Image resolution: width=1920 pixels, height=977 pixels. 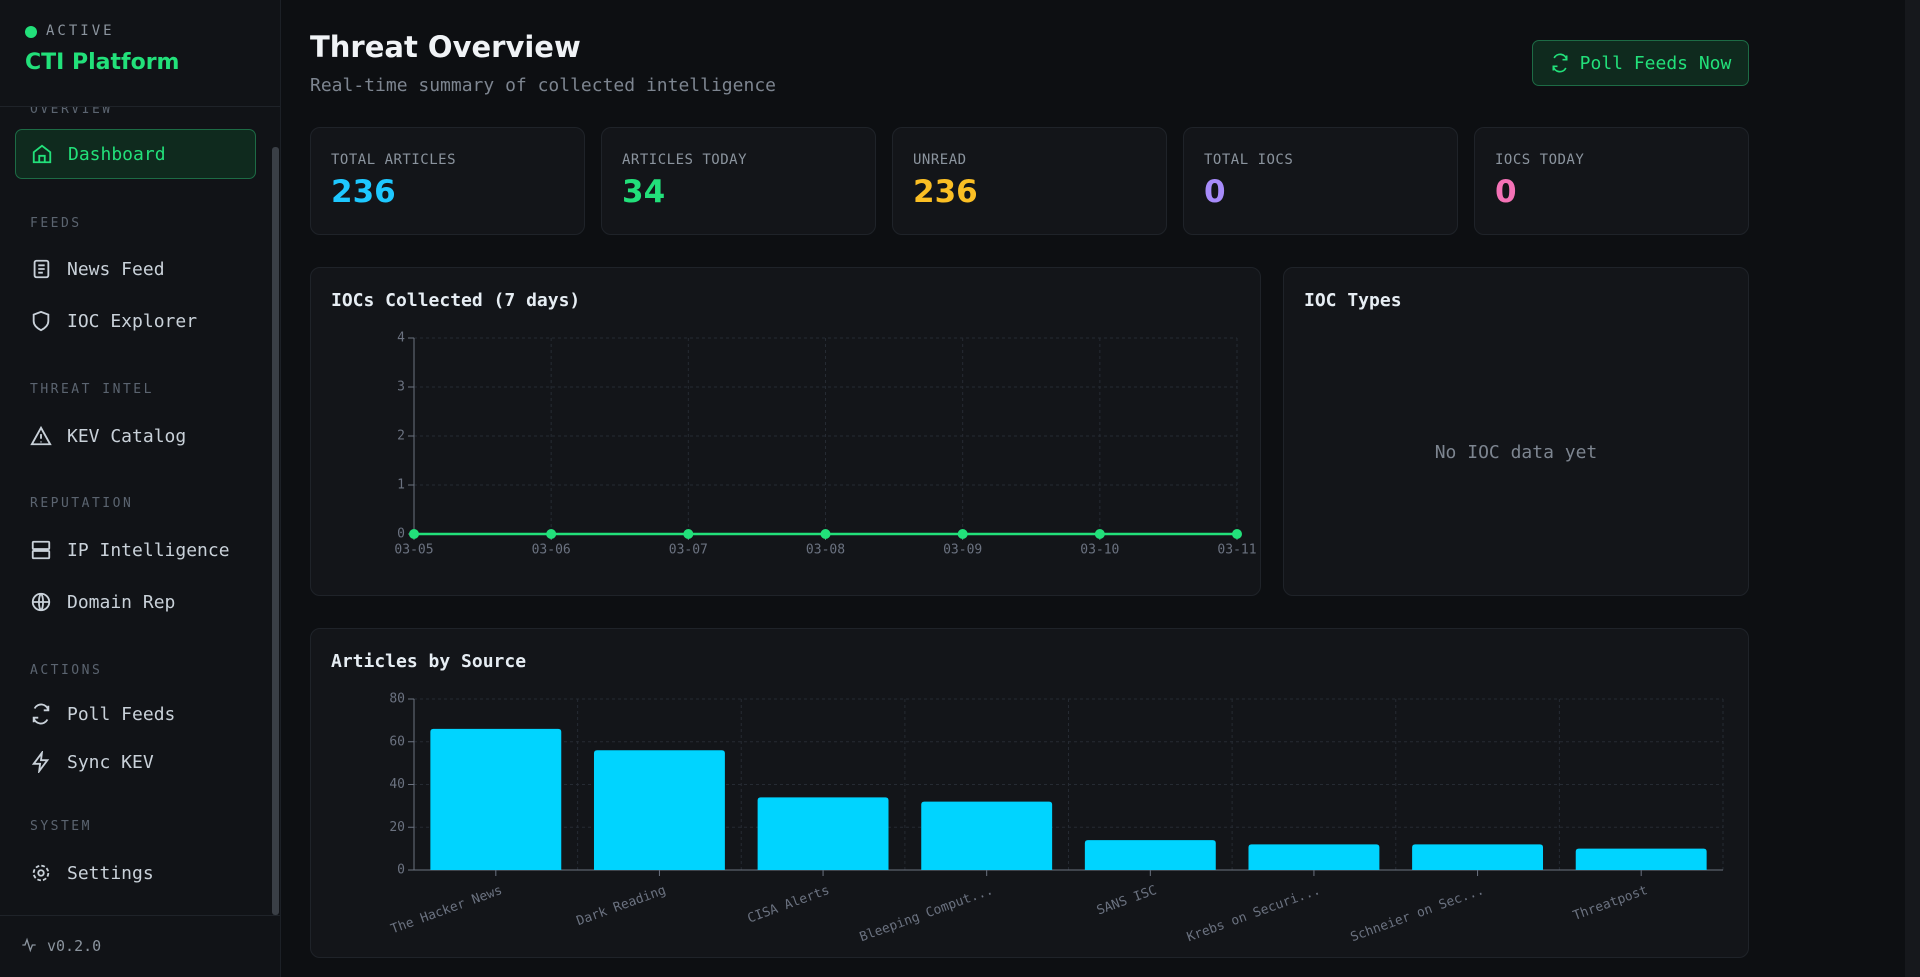 What do you see at coordinates (397, 699) in the screenshot?
I see `y-tick-label: 80` at bounding box center [397, 699].